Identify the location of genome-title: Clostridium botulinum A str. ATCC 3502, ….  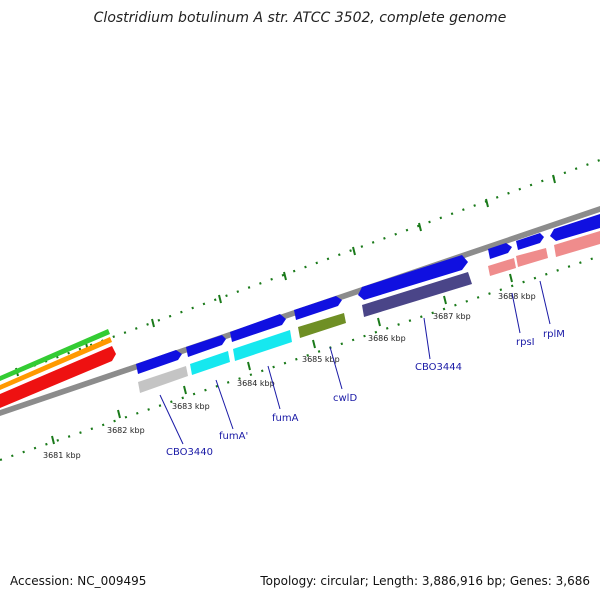
(300, 18).